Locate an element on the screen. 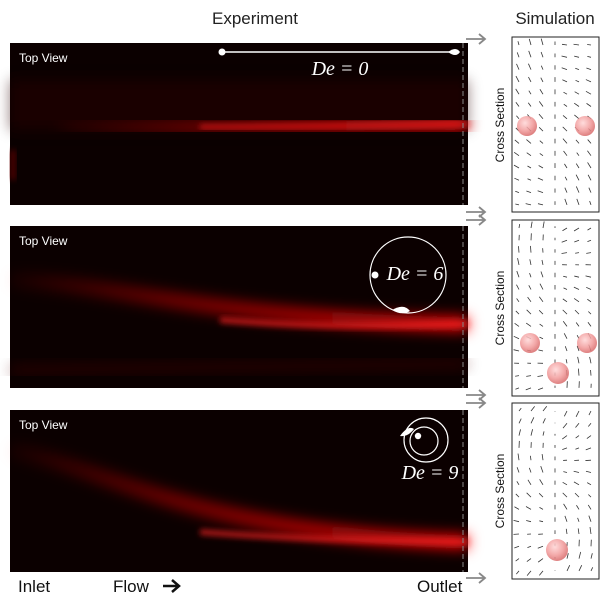 The height and width of the screenshot is (600, 605). connector-arrows is located at coordinates (476, 308).